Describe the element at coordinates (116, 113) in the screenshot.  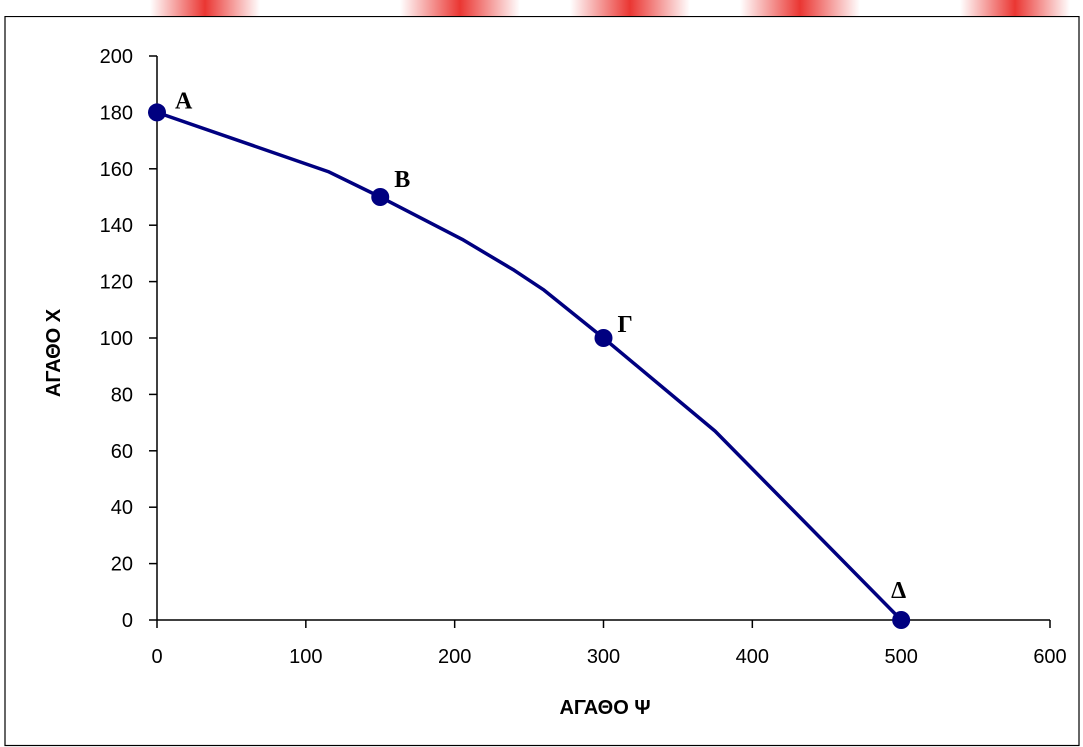
I see `y-tick-label: 180` at that location.